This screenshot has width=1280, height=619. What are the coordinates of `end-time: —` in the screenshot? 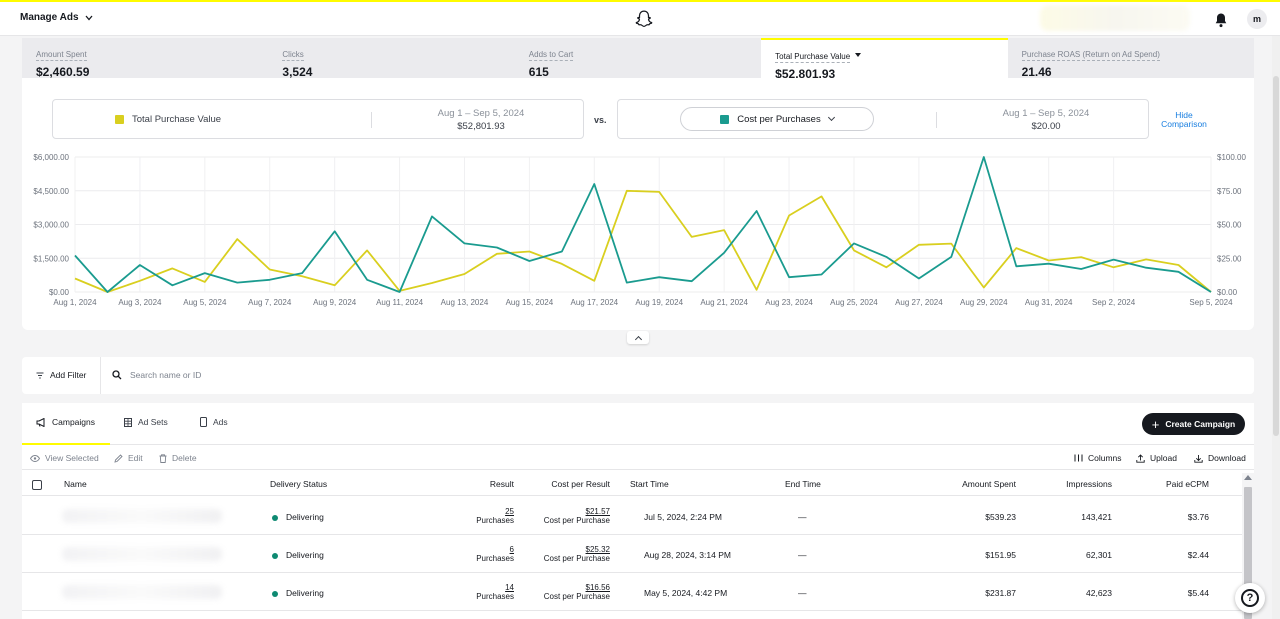 It's located at (802, 593).